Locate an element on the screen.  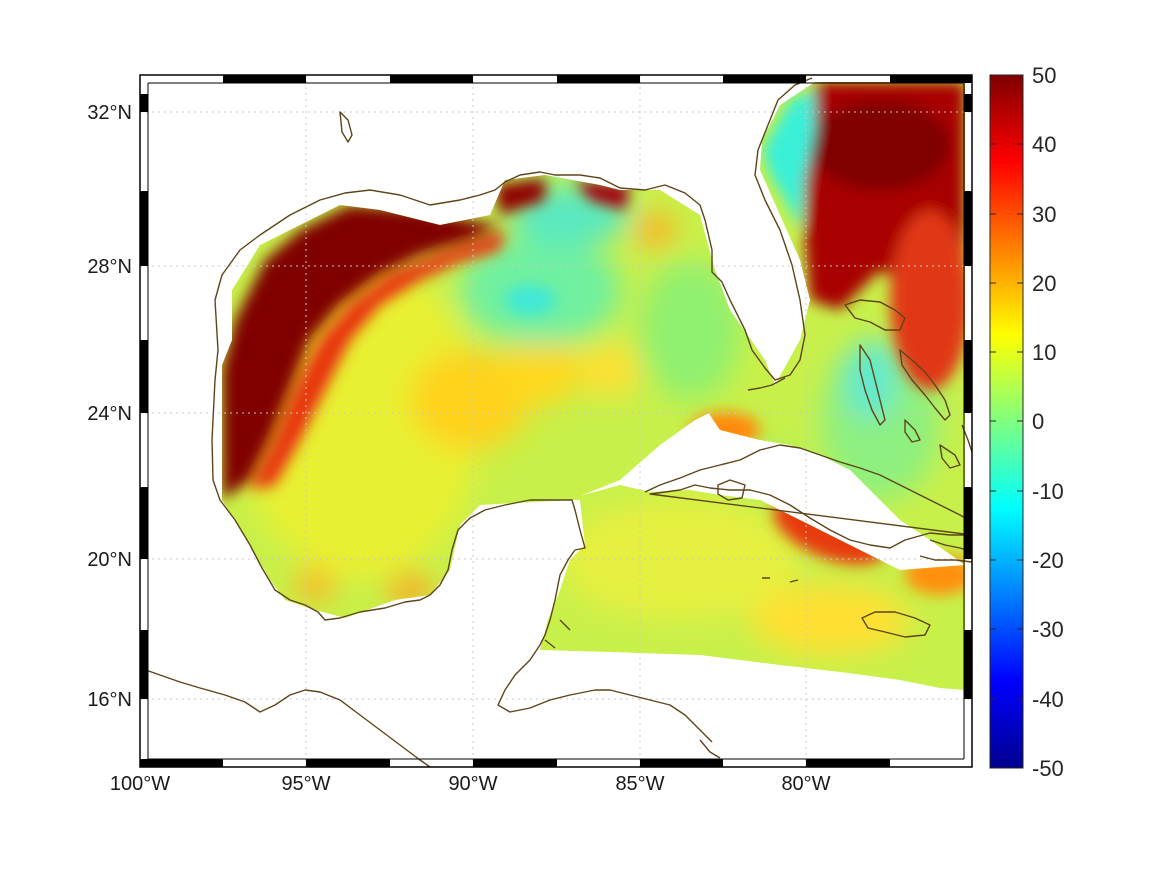
field-cyan-bahamas is located at coordinates (870, 380).